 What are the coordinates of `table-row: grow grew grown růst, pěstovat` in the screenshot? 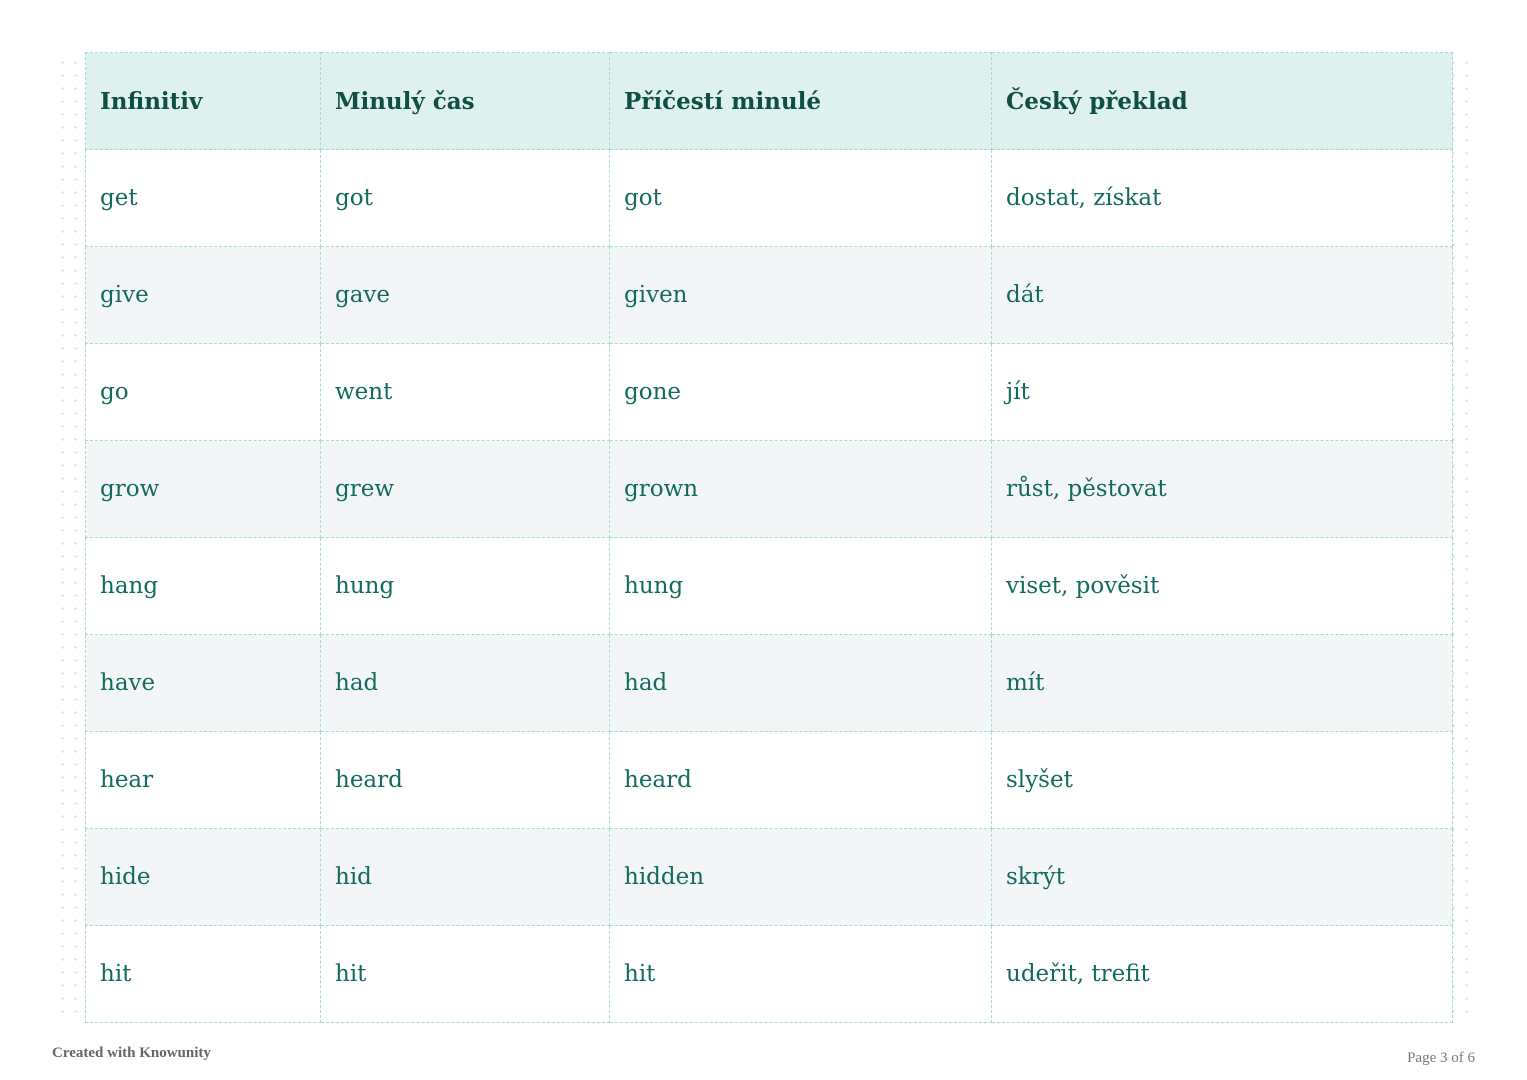 It's located at (769, 489).